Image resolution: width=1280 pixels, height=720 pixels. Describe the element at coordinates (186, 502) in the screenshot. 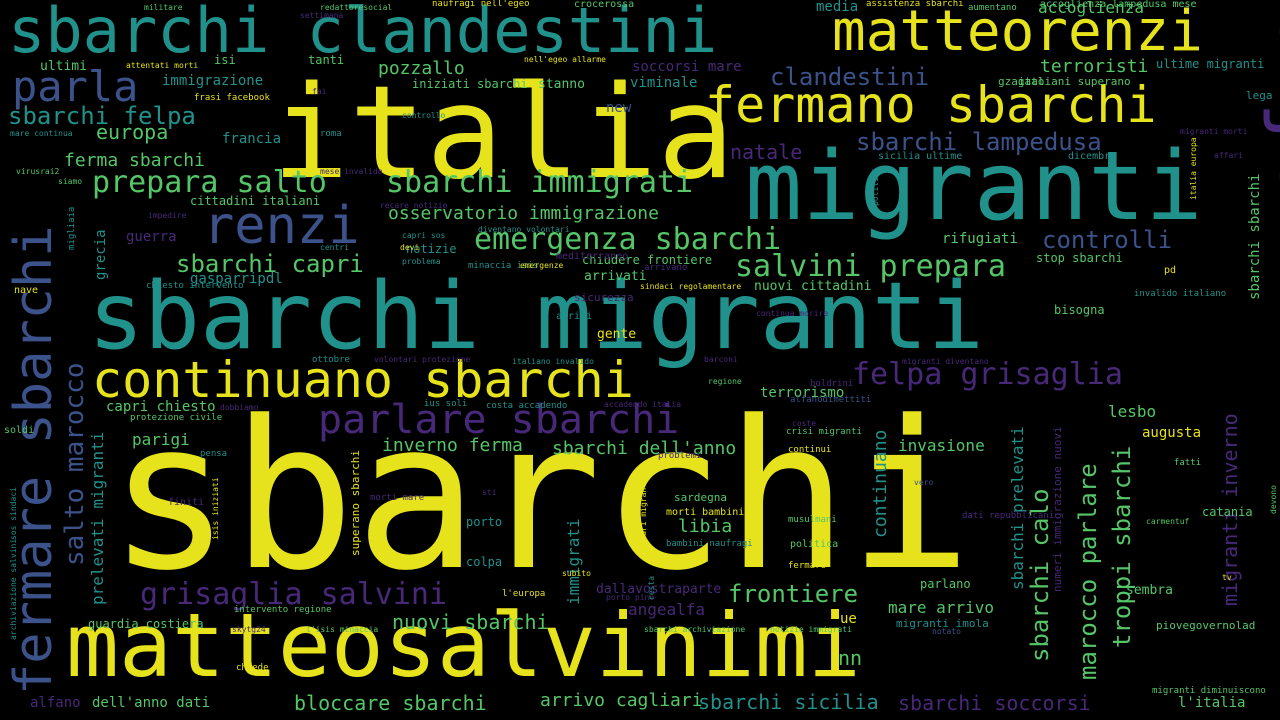

I see `word-142: finiti` at that location.